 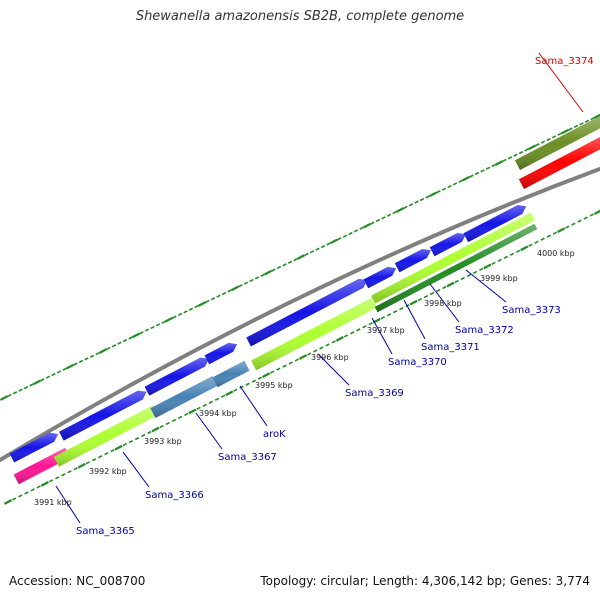 What do you see at coordinates (559, 163) in the screenshot?
I see `cds-reverse-feature` at bounding box center [559, 163].